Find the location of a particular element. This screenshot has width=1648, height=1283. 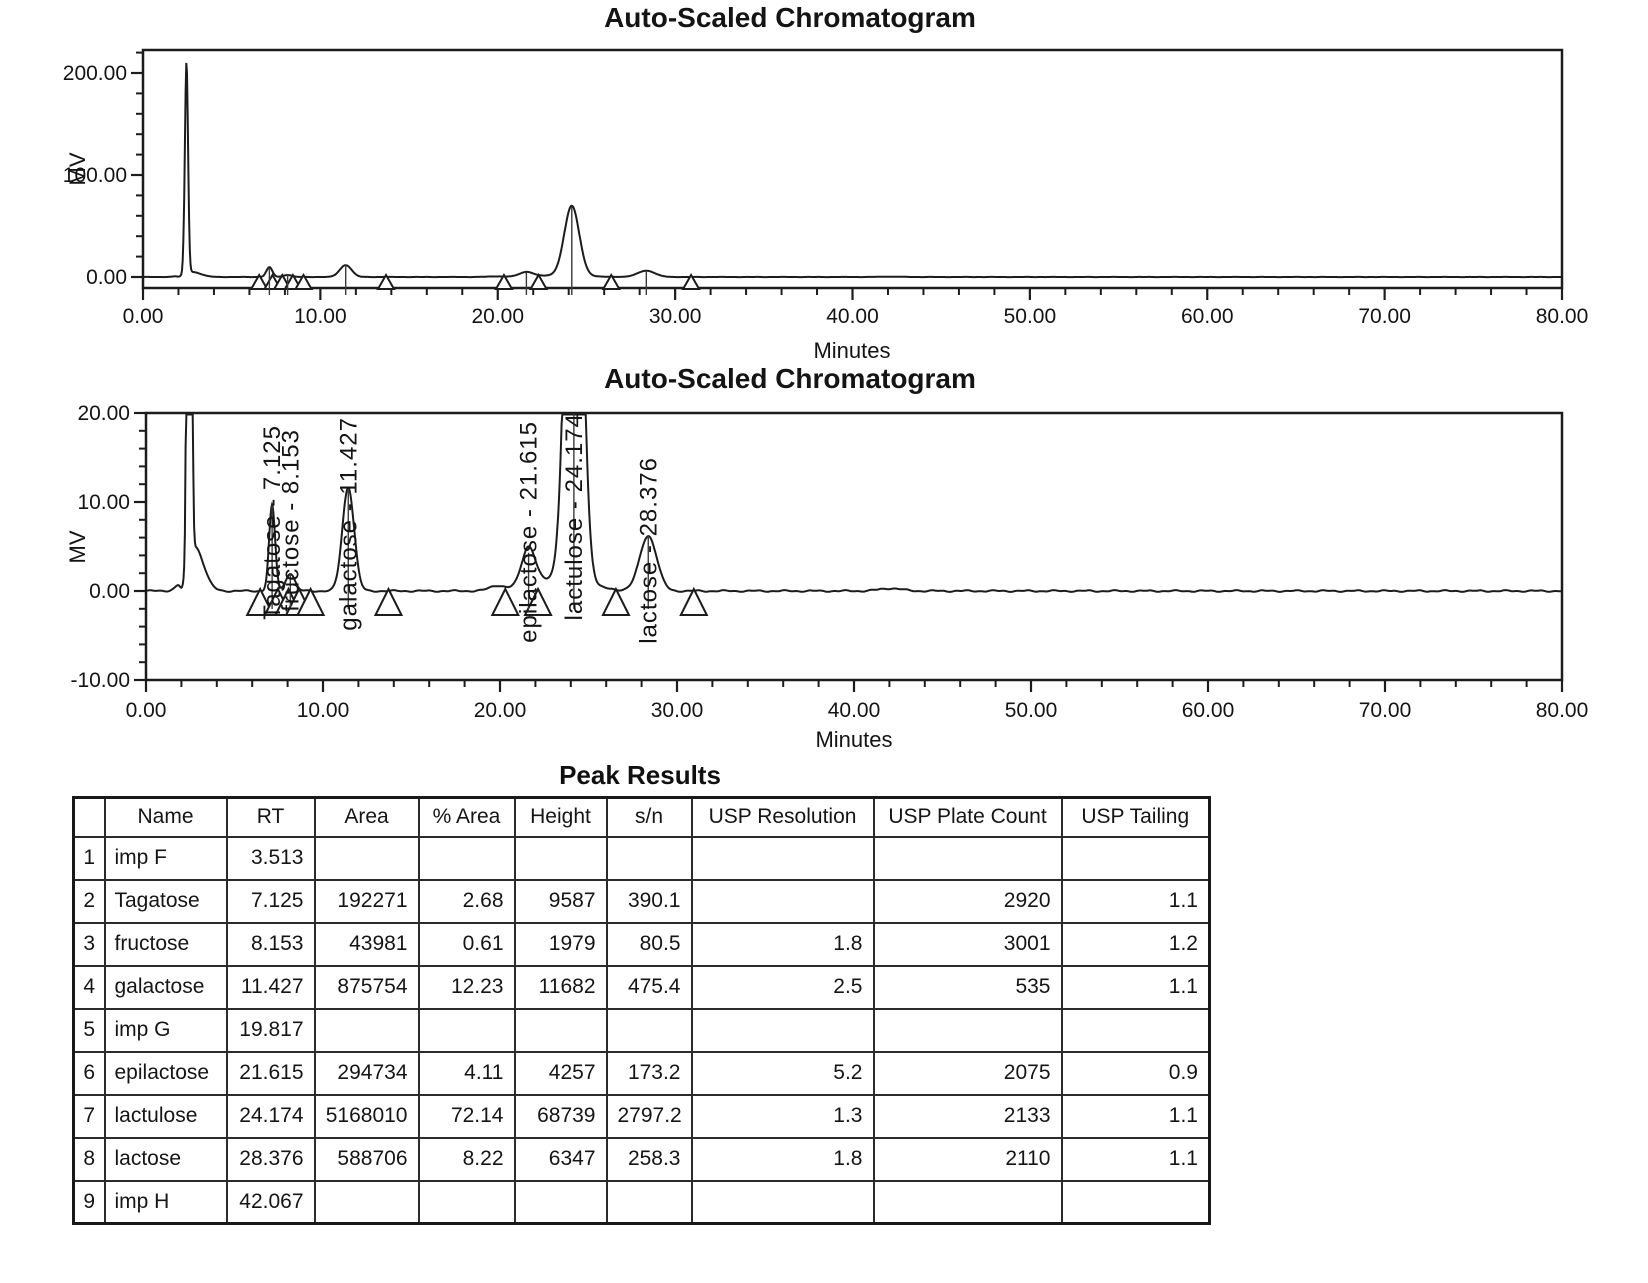

cell-row6-rt: 21.615 is located at coordinates (270, 1073).